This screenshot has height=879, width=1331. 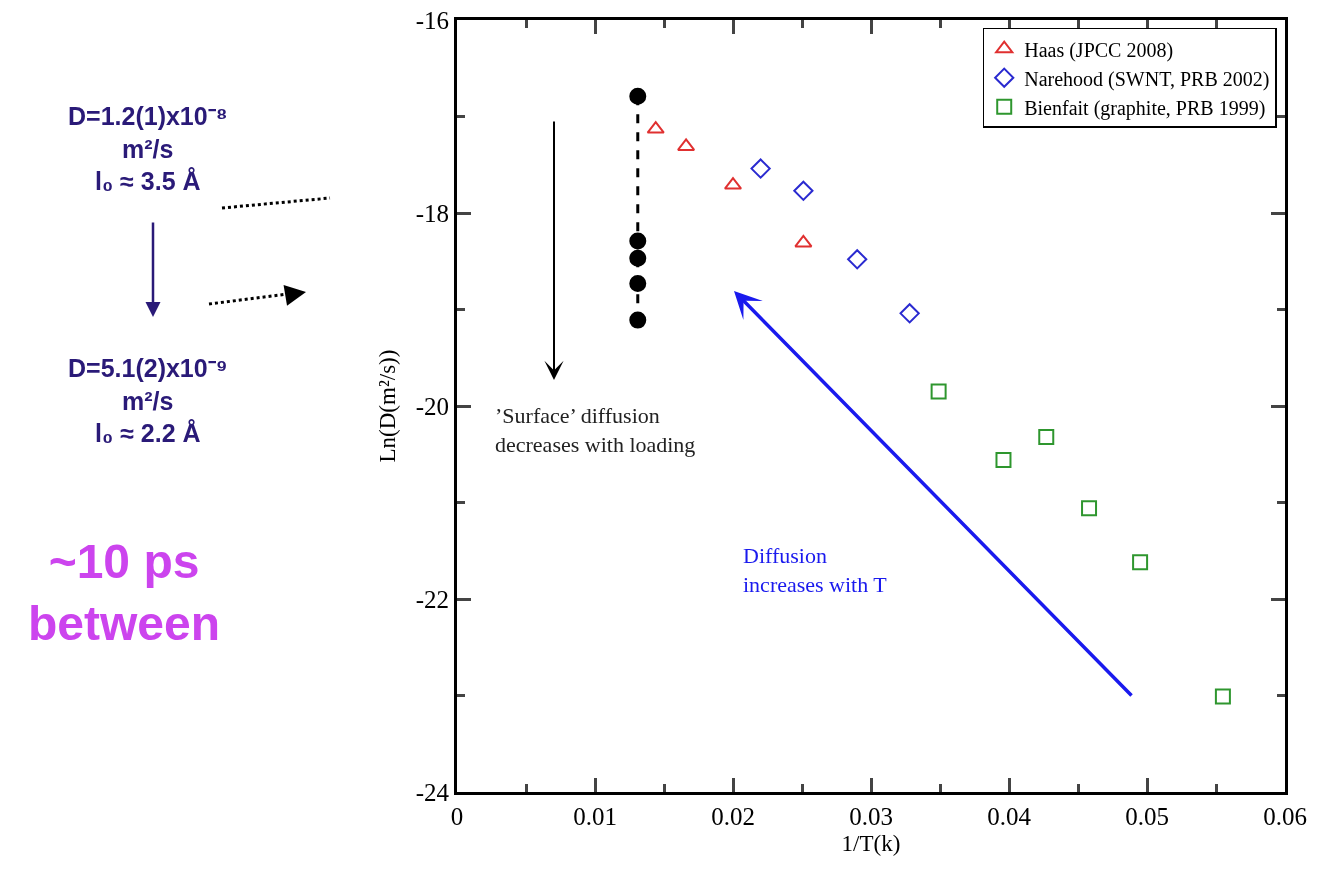 I want to click on legend-label: Narehood (SWNT, PRB 2002), so click(x=1147, y=79).